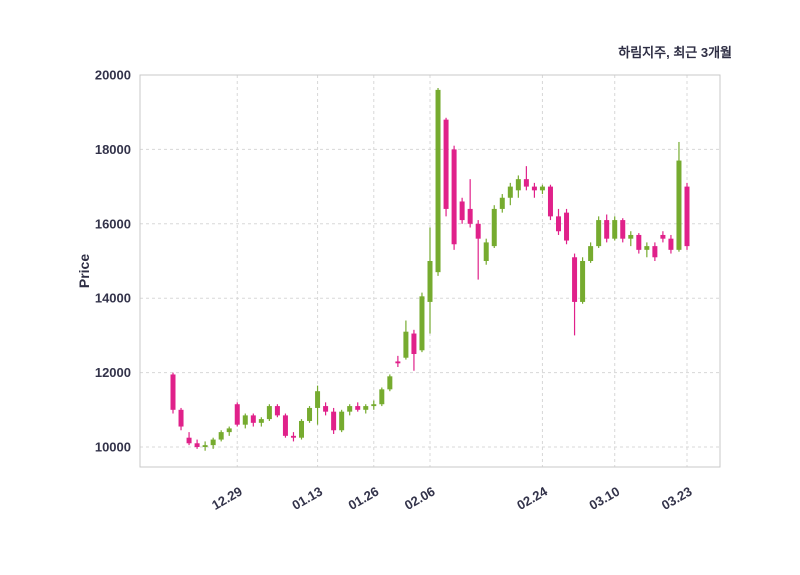 This screenshot has width=800, height=575. What do you see at coordinates (675, 52) in the screenshot?
I see `chart-title: 하림지주, 최근 3개월` at bounding box center [675, 52].